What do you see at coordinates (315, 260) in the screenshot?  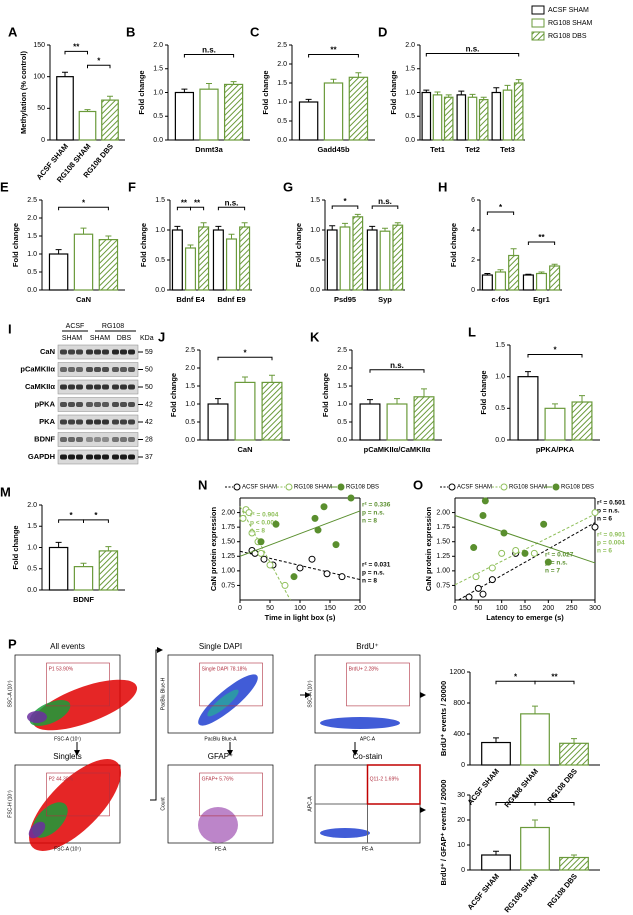 I see `y-tick-label: 0.5` at bounding box center [315, 260].